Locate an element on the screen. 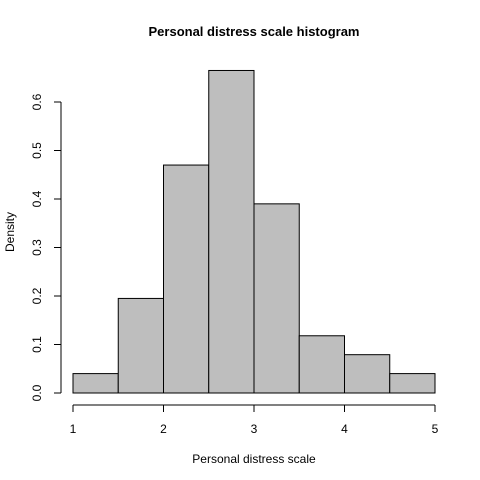  y-tick-label: 0.3 is located at coordinates (37, 247).